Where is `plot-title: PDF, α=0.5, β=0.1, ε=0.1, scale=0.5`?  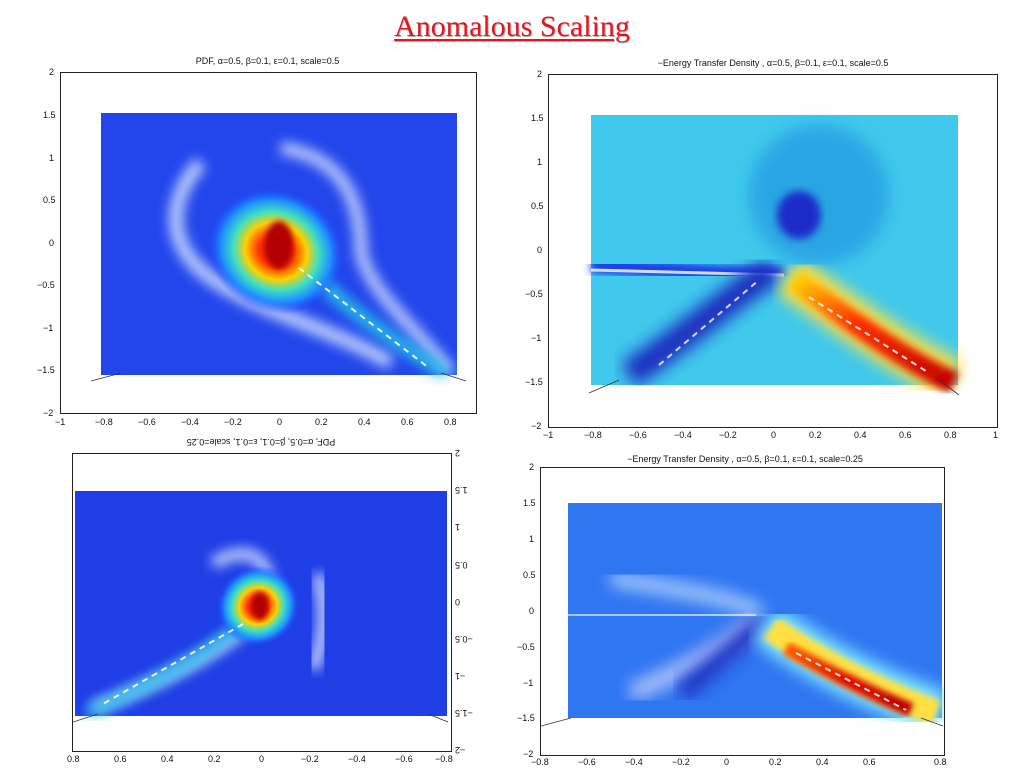
plot-title: PDF, α=0.5, β=0.1, ε=0.1, scale=0.5 is located at coordinates (267, 61).